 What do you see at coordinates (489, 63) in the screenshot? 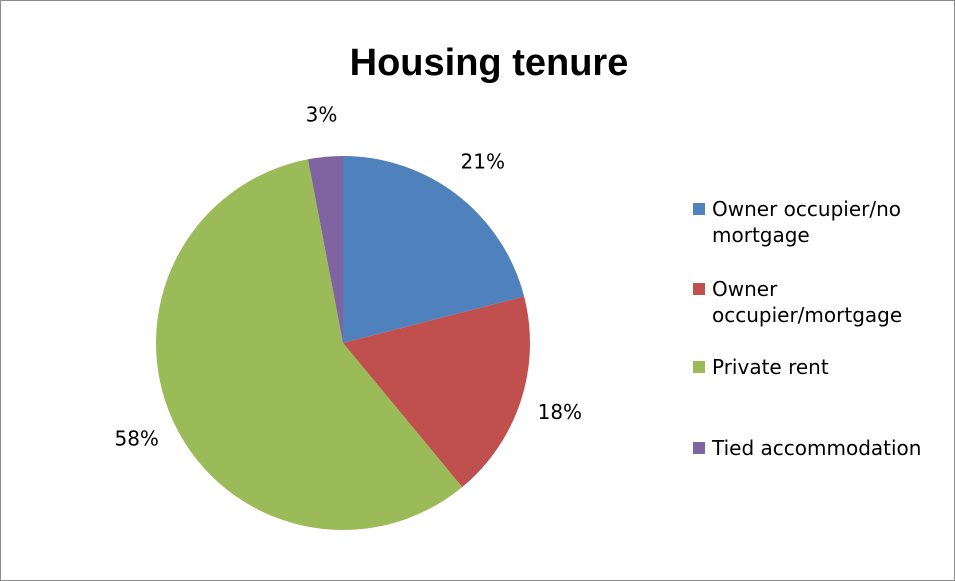
I see `chart-title: Housing tenure` at bounding box center [489, 63].